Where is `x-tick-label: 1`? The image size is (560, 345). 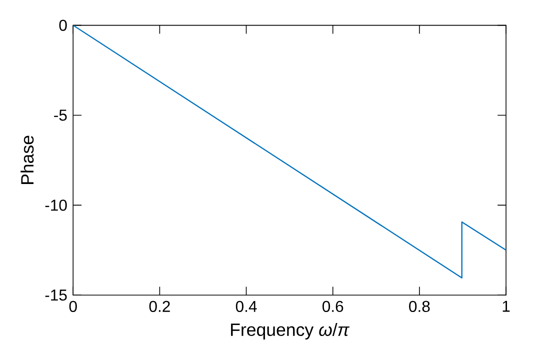
x-tick-label: 1 is located at coordinates (506, 306).